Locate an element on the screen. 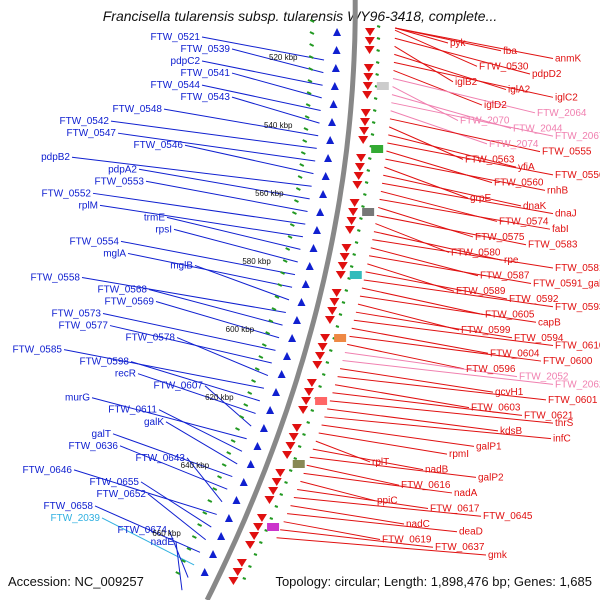 The width and height of the screenshot is (600, 600). gene-label-left: FTW_0542 is located at coordinates (85, 121).